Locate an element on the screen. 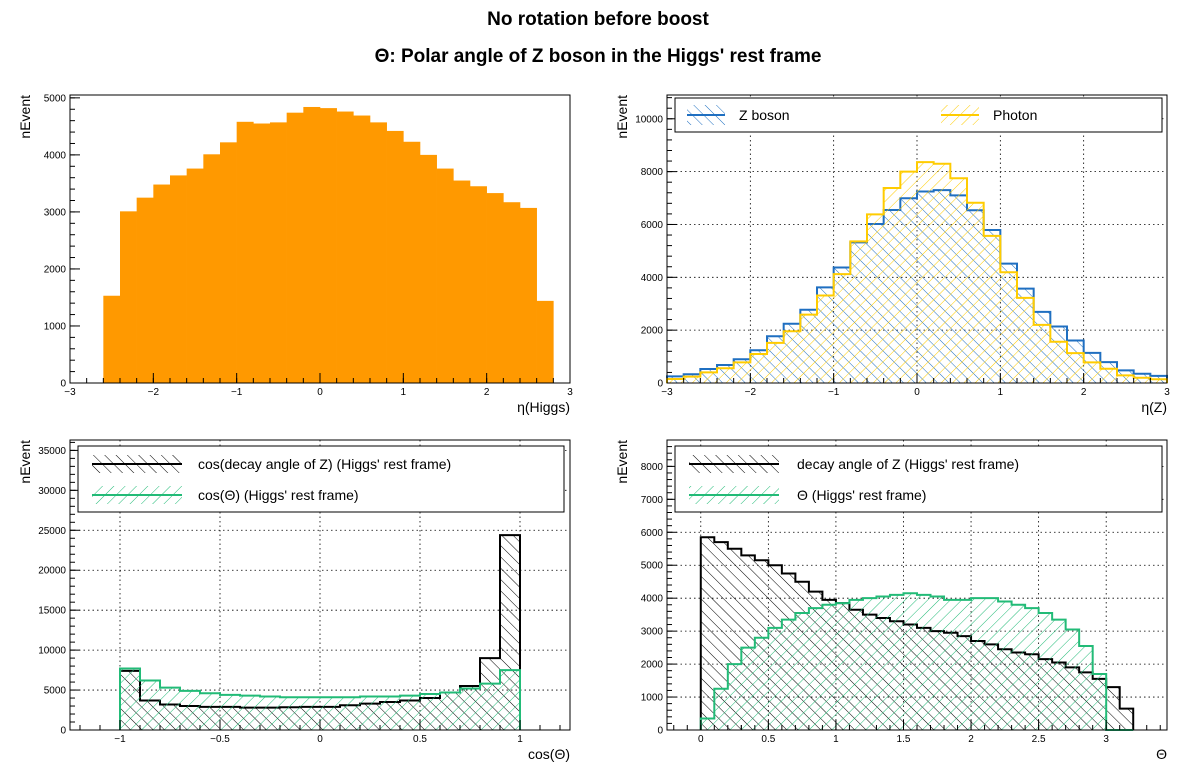  series-cos-higgs-rest-frame-line is located at coordinates (320, 698).